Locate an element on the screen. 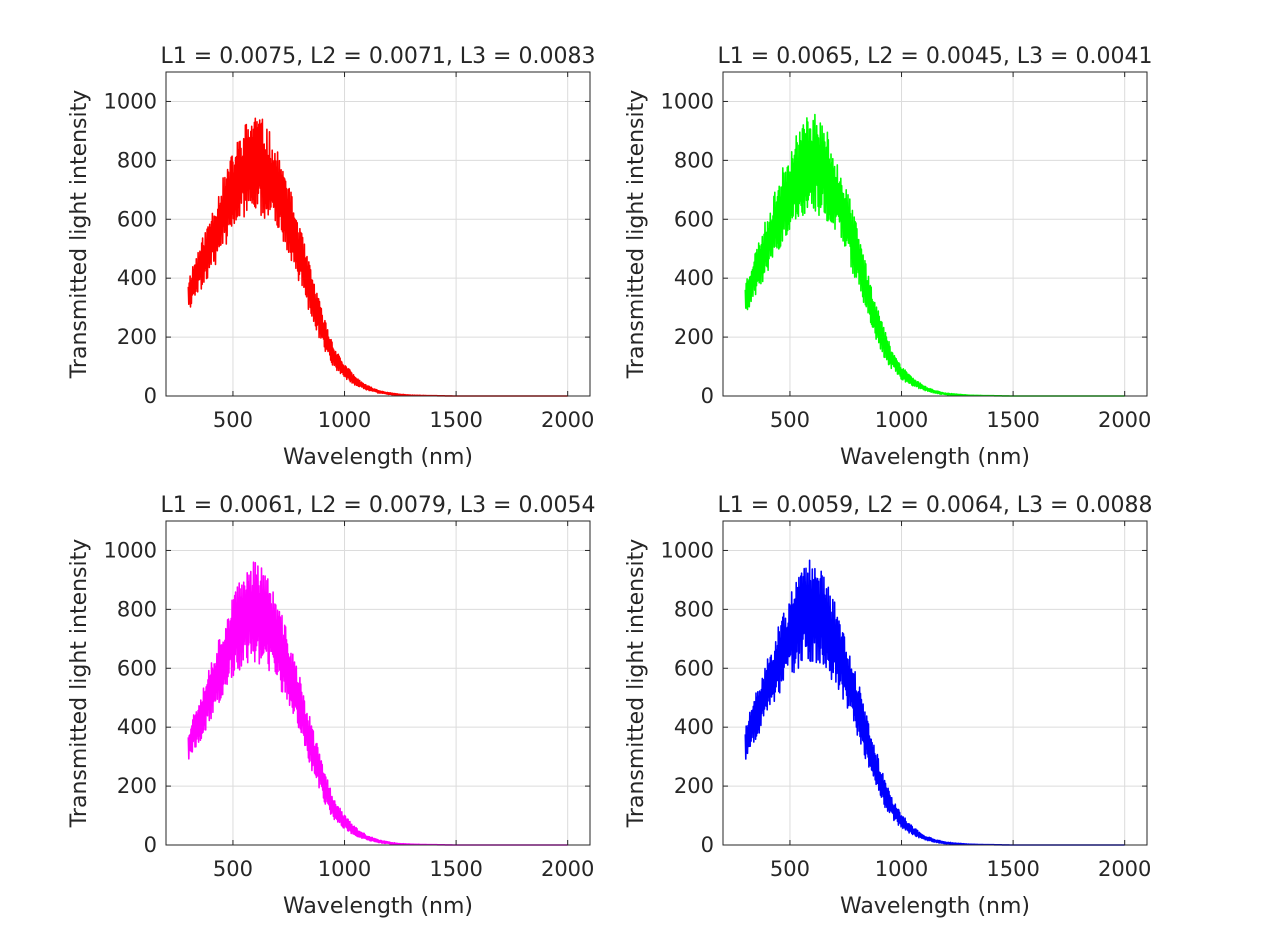  grid-lines is located at coordinates (935, 234).